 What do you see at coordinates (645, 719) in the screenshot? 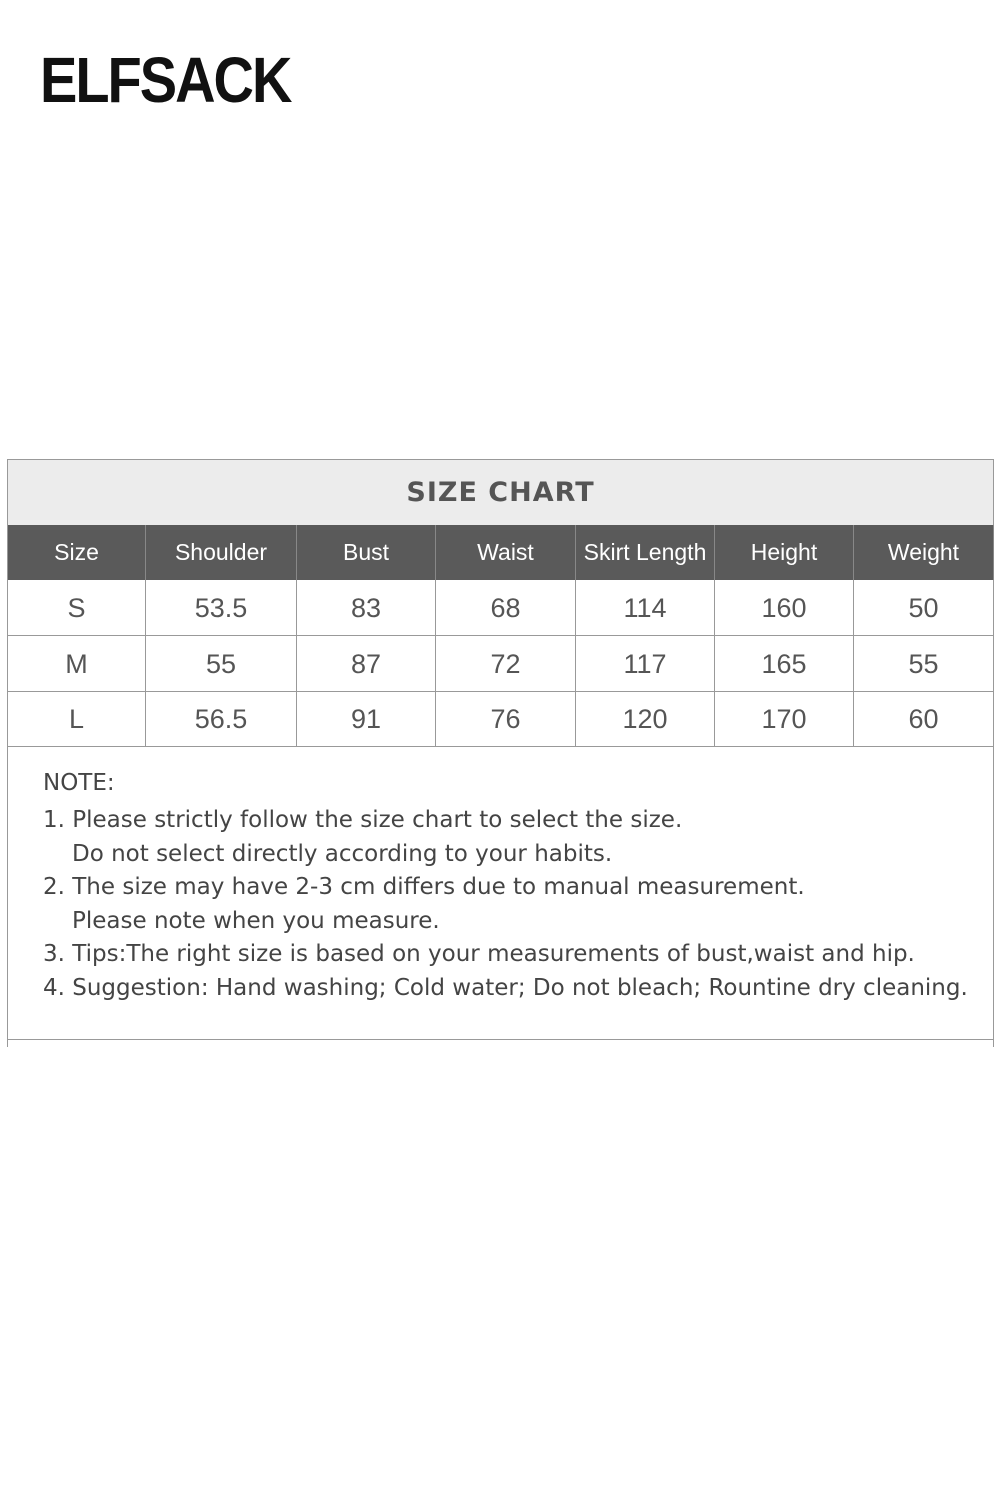
I see `table-cell: 120` at bounding box center [645, 719].